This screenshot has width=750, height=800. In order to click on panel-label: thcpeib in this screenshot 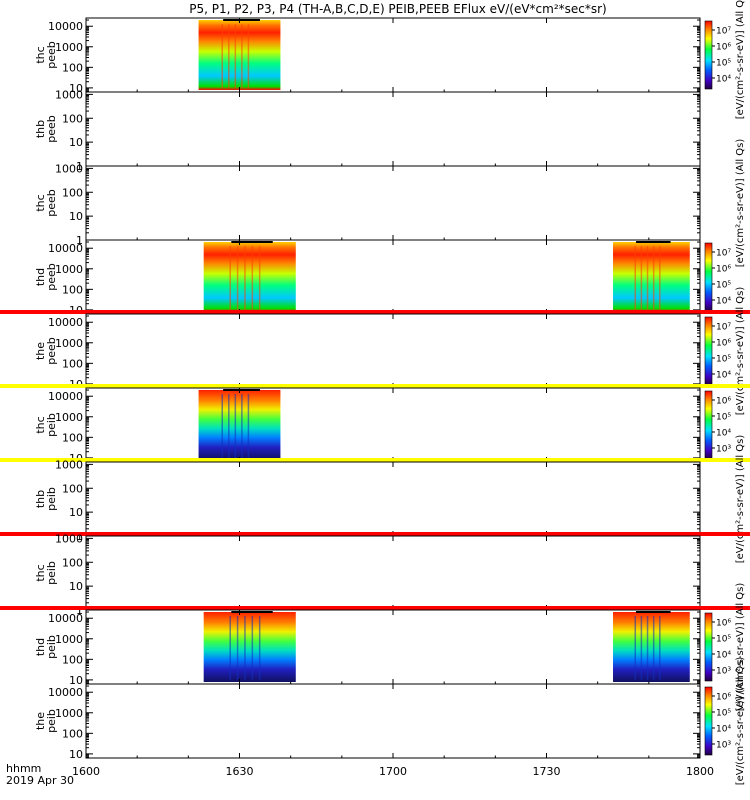, I will do `click(46, 573)`.